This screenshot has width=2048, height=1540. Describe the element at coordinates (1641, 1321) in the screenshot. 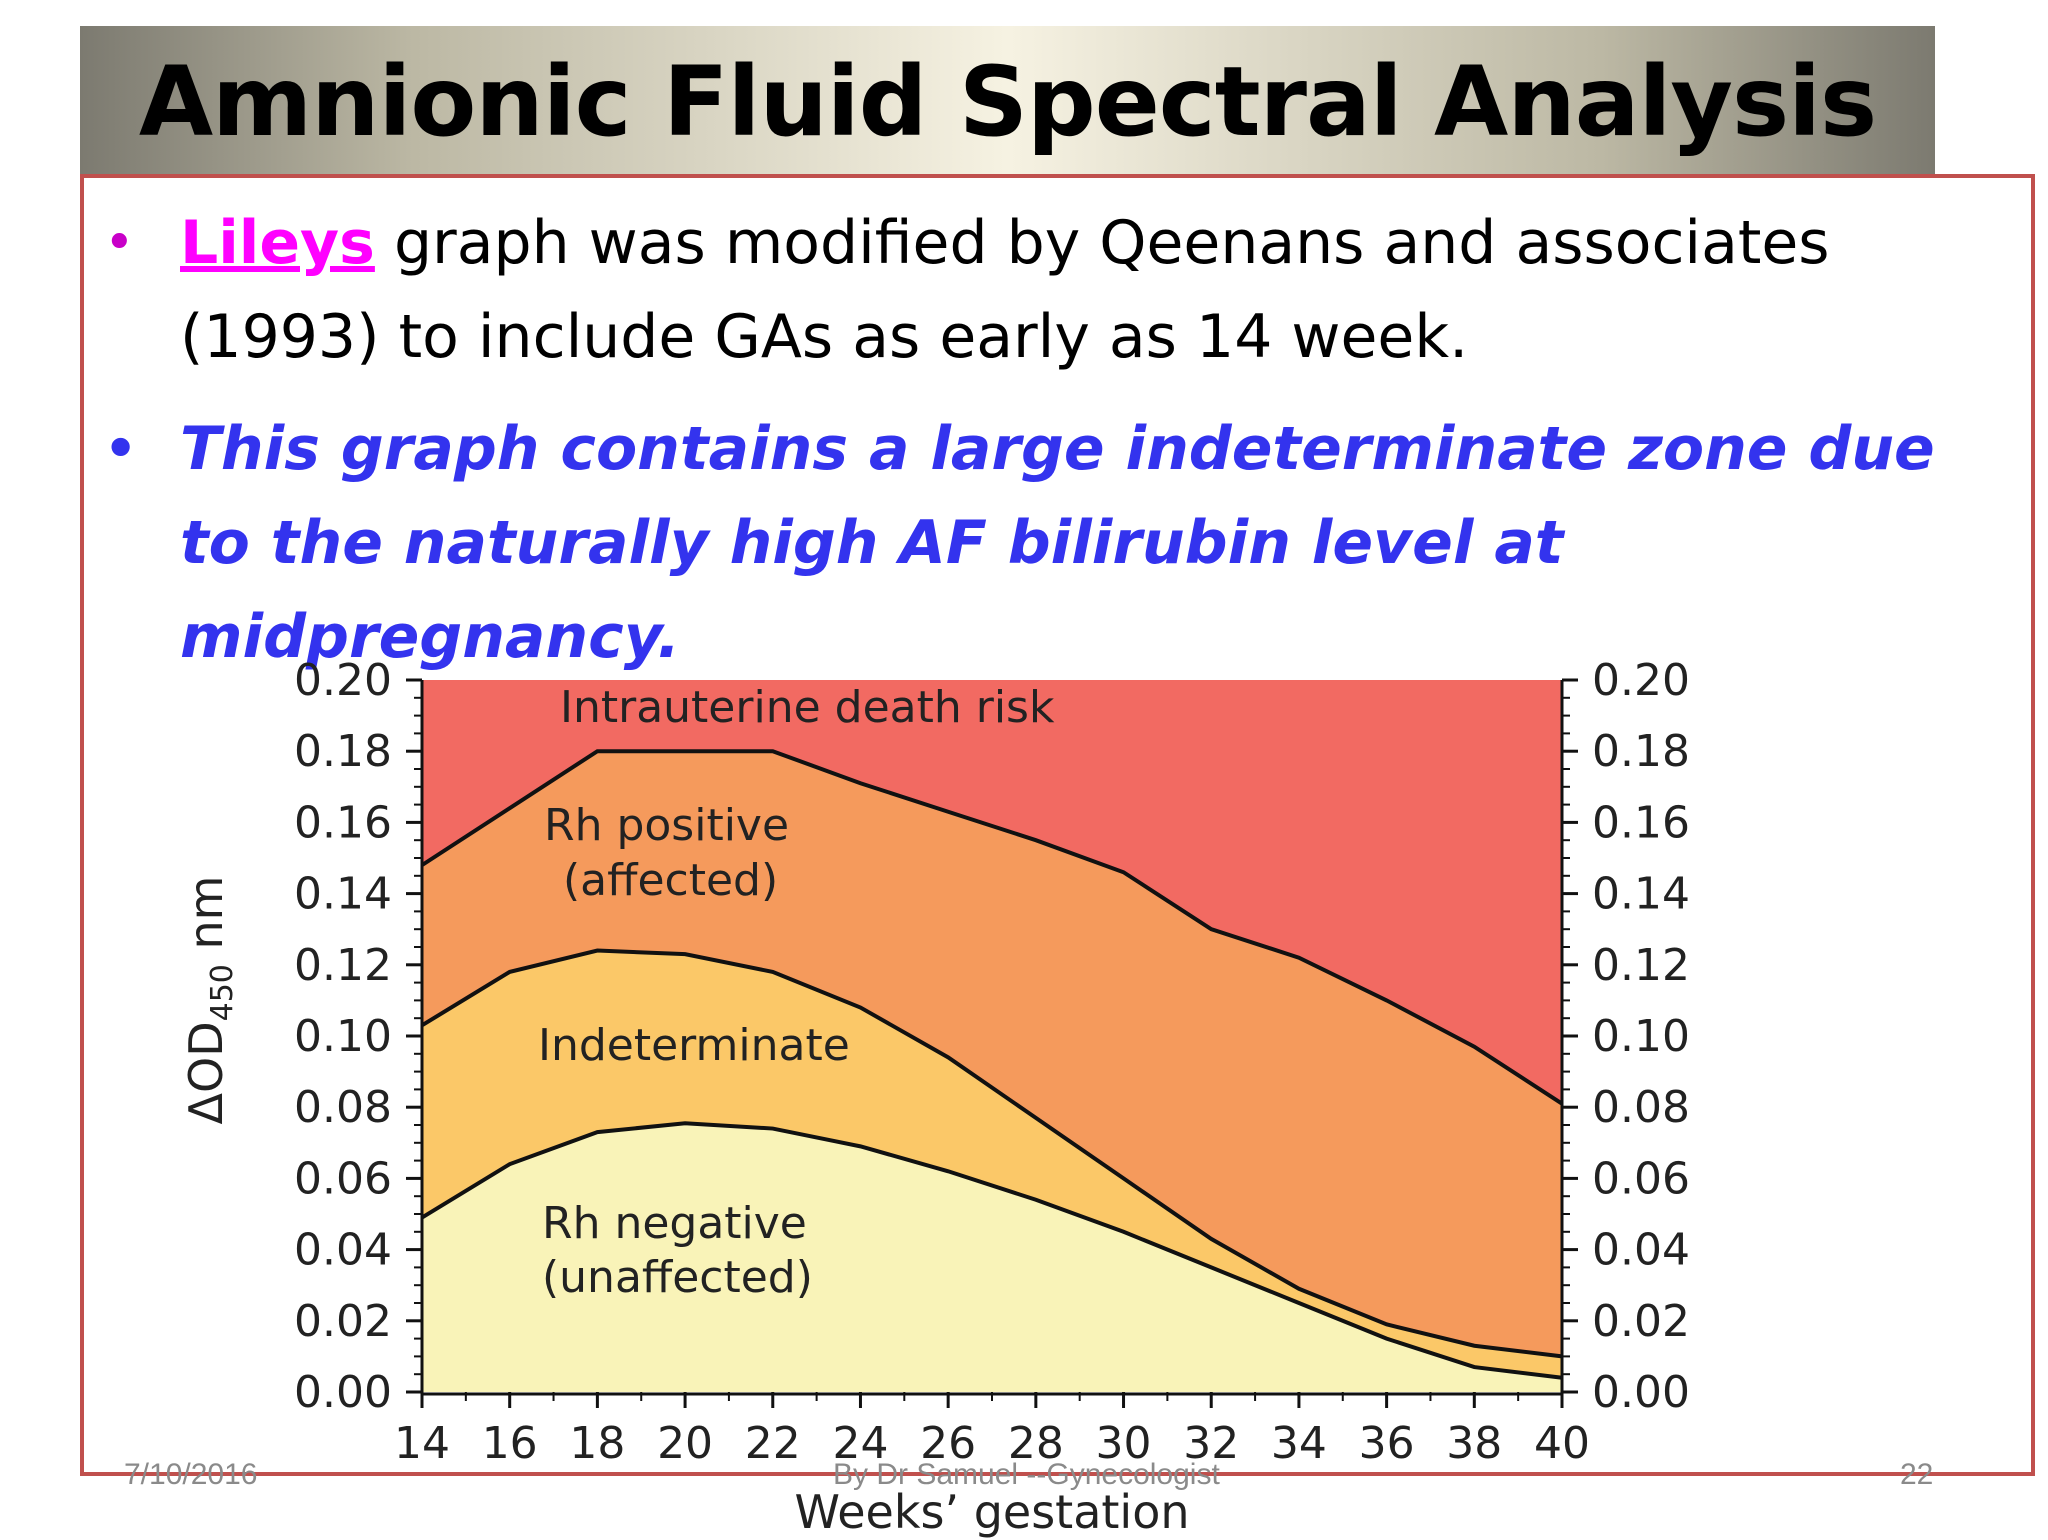

I see `y-tick-label-right: 0.02` at that location.